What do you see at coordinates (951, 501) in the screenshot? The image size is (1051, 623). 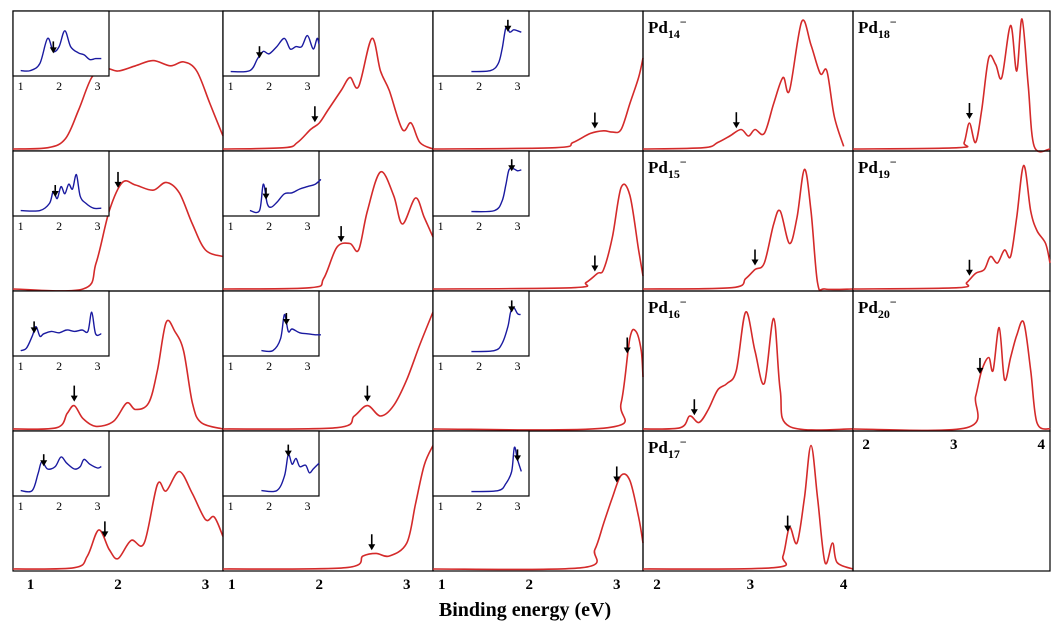 I see `panel-frame` at bounding box center [951, 501].